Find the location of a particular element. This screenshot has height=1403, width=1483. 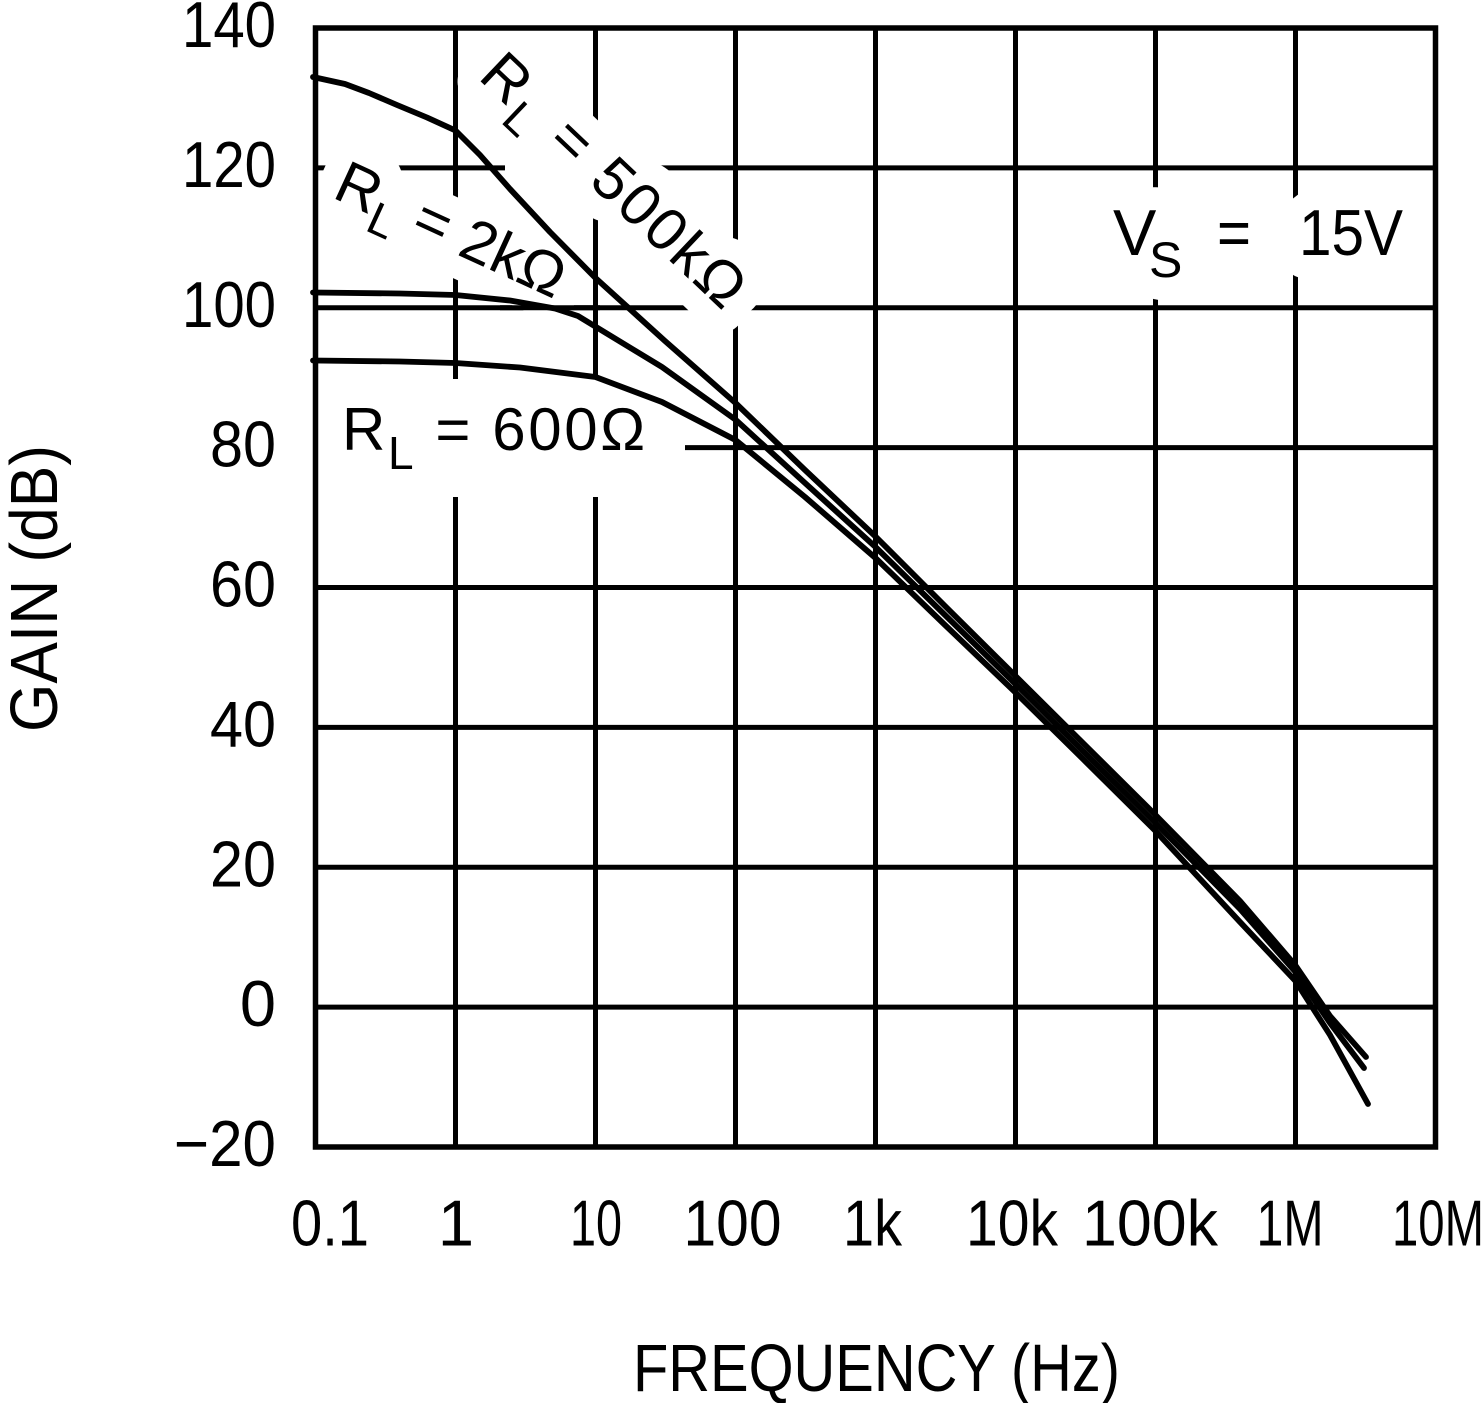

svg-text: 10M is located at coordinates (1437, 1223).